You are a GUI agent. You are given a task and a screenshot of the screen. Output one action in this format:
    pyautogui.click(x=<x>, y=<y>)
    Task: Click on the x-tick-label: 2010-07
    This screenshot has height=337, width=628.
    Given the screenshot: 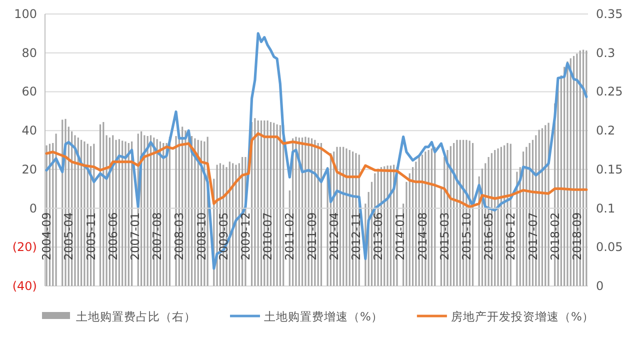 What is the action you would take?
    pyautogui.click(x=267, y=236)
    